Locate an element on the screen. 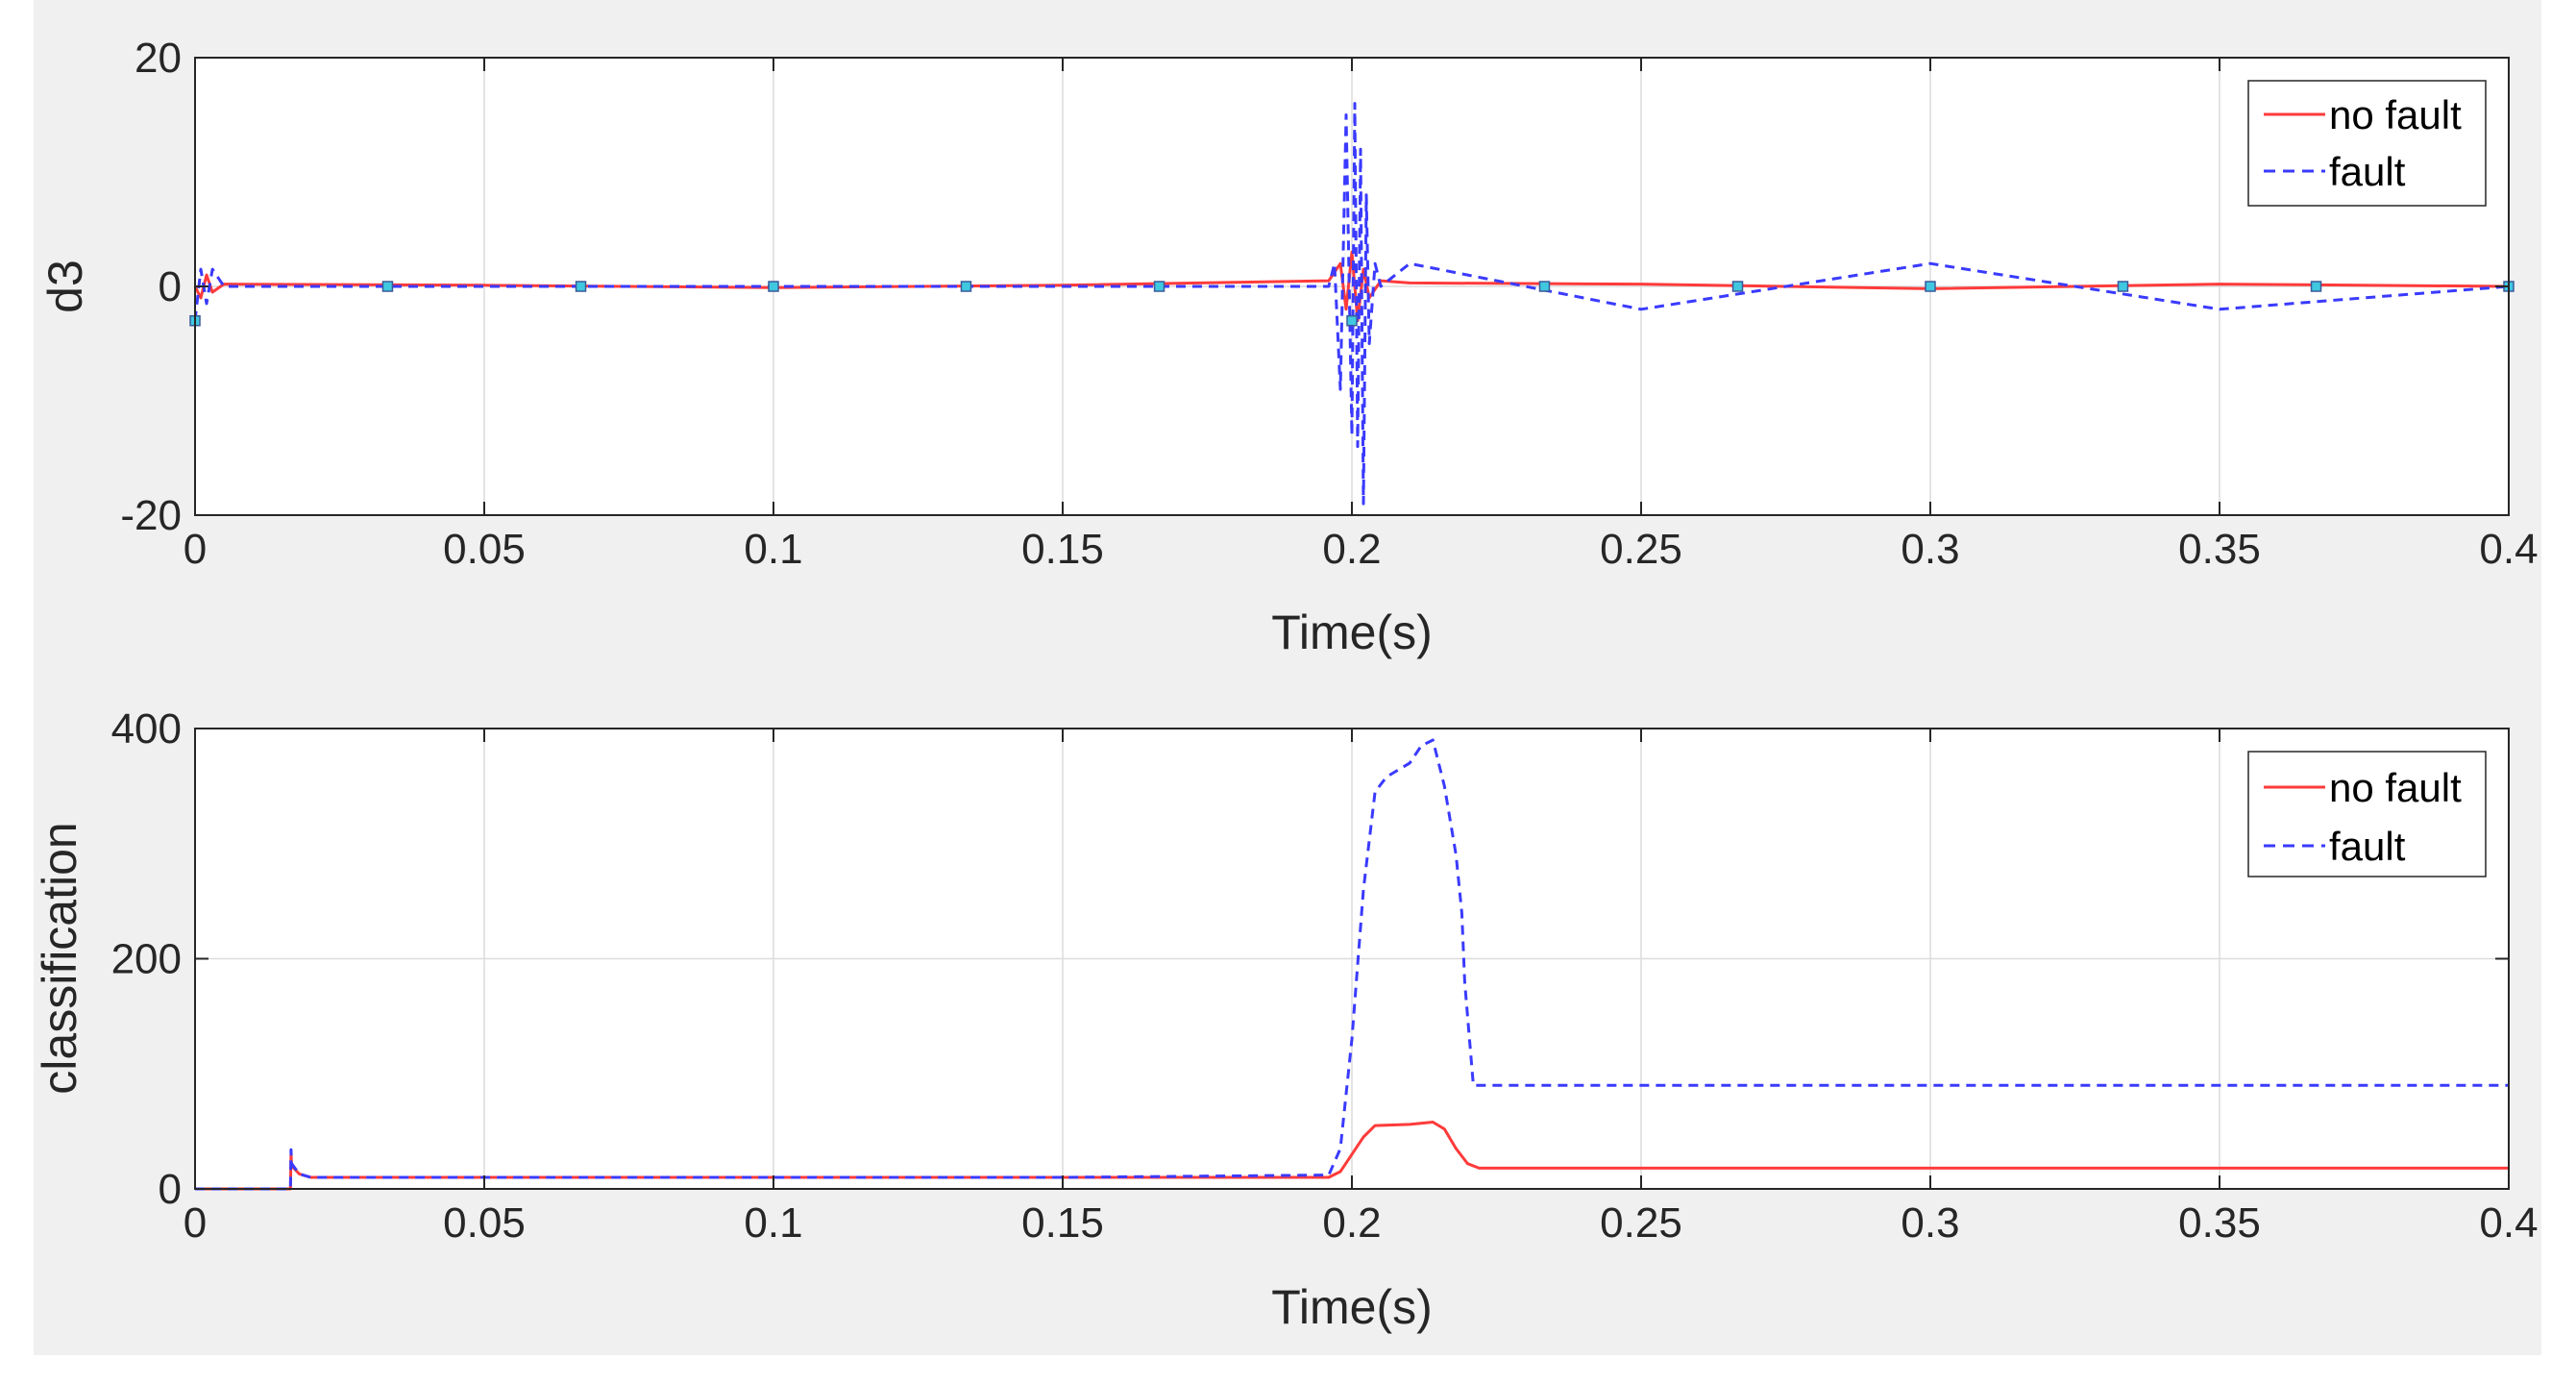  top-plot-ylabel: d3 is located at coordinates (65, 286).